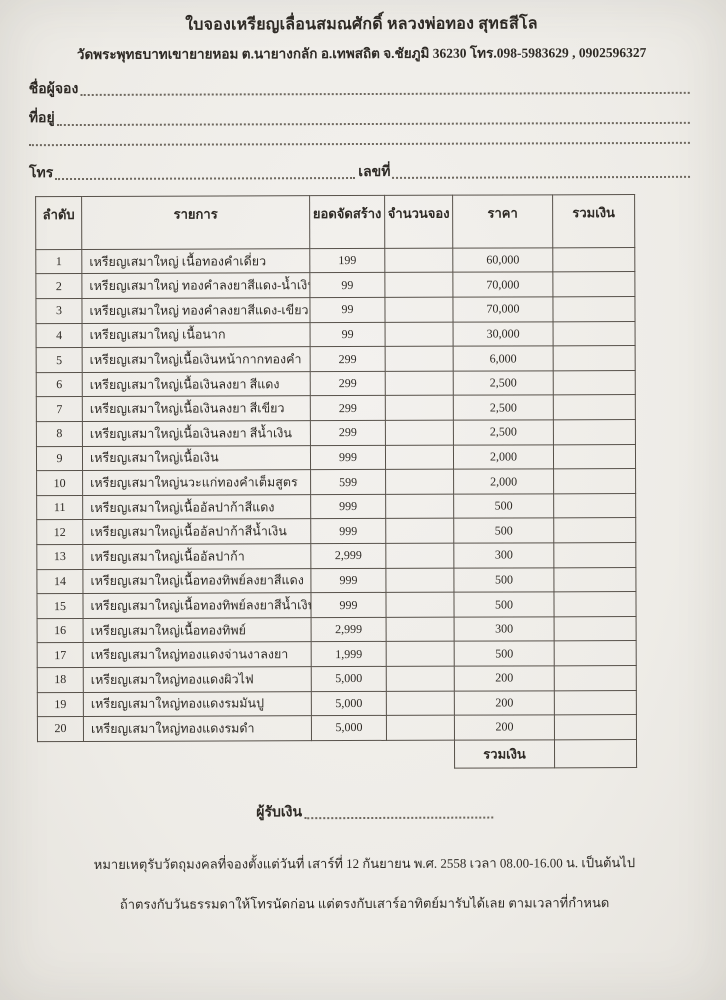  I want to click on table-row: 18 เหรียญเสมาใหญ่ทองแดงผิวไฟ 5,000 200, so click(337, 679).